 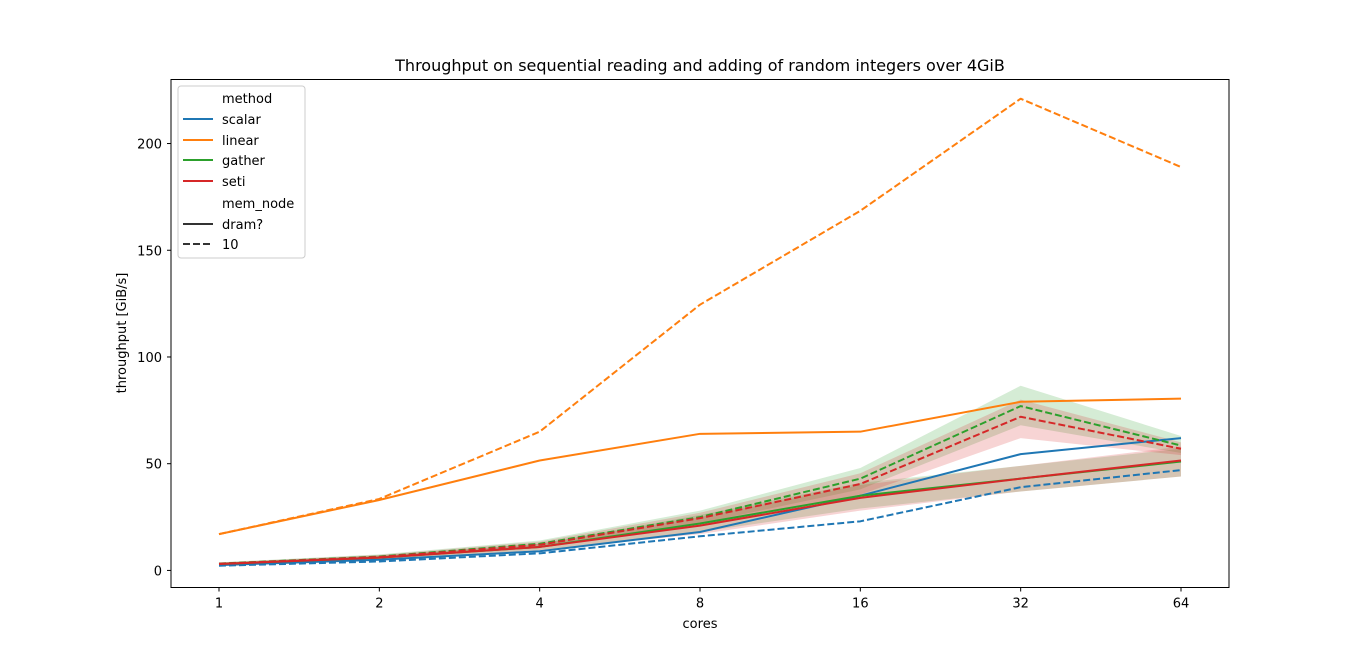 What do you see at coordinates (149, 358) in the screenshot?
I see `y-tick-label: 100` at bounding box center [149, 358].